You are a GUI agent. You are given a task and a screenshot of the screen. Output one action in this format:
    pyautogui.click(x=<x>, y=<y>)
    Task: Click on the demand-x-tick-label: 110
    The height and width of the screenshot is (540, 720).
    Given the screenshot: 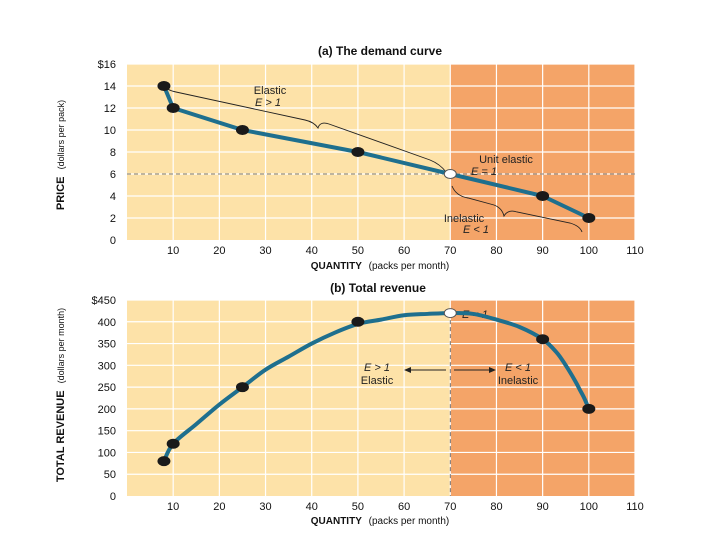 What is the action you would take?
    pyautogui.click(x=635, y=251)
    